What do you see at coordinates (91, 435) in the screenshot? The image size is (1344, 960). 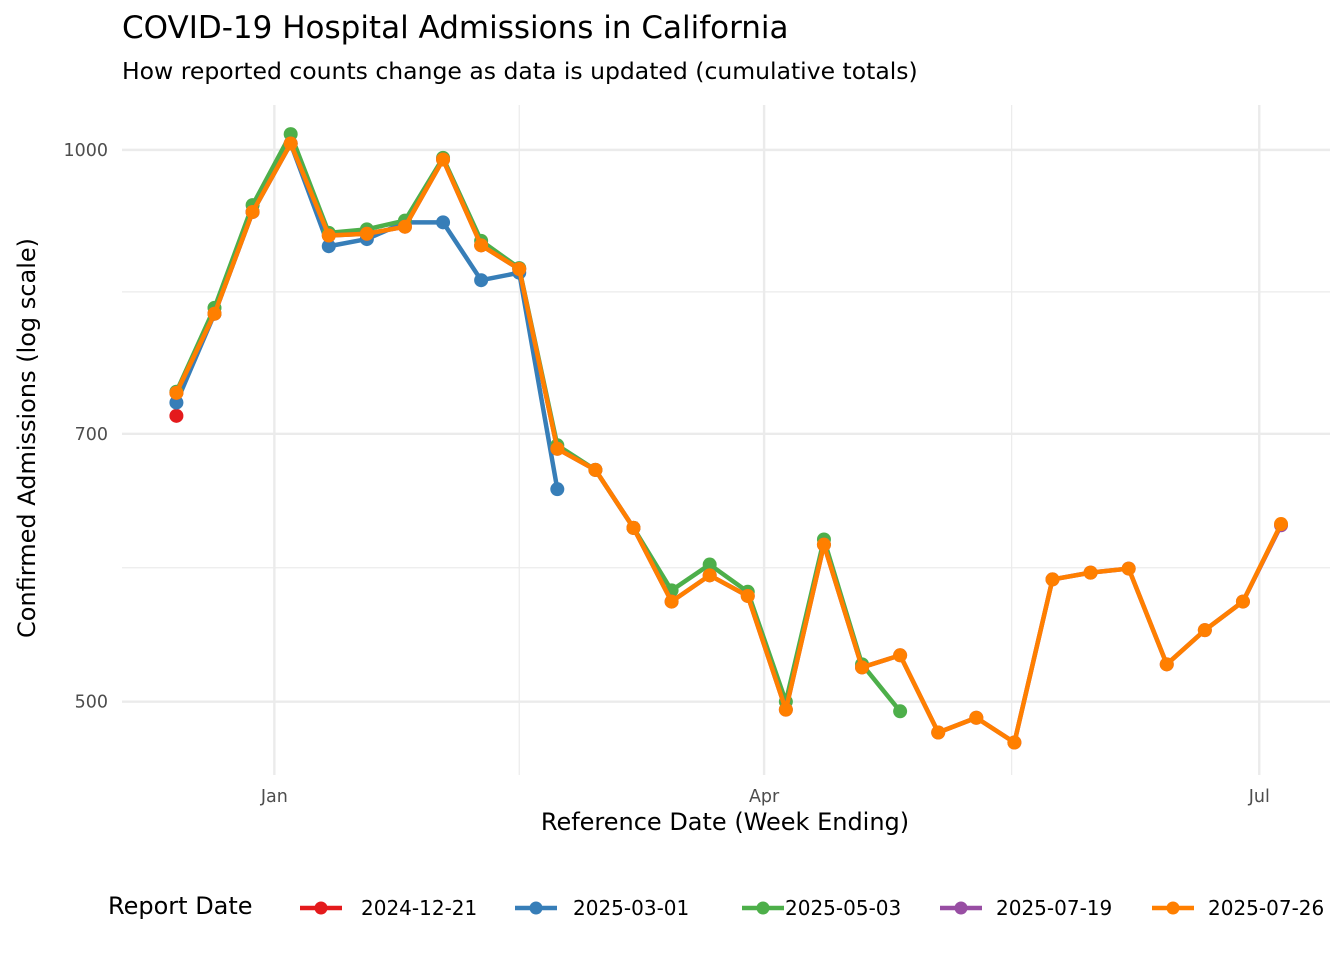 I see `y-tick-label: 700` at bounding box center [91, 435].